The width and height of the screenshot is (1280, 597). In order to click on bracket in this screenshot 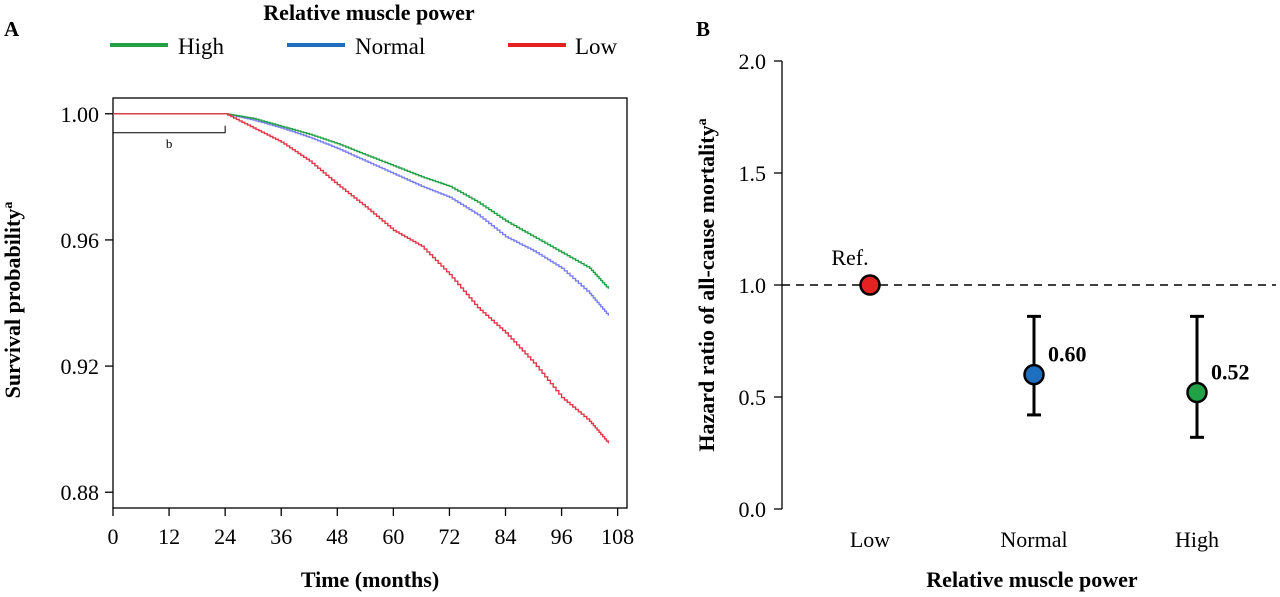, I will do `click(169, 129)`.